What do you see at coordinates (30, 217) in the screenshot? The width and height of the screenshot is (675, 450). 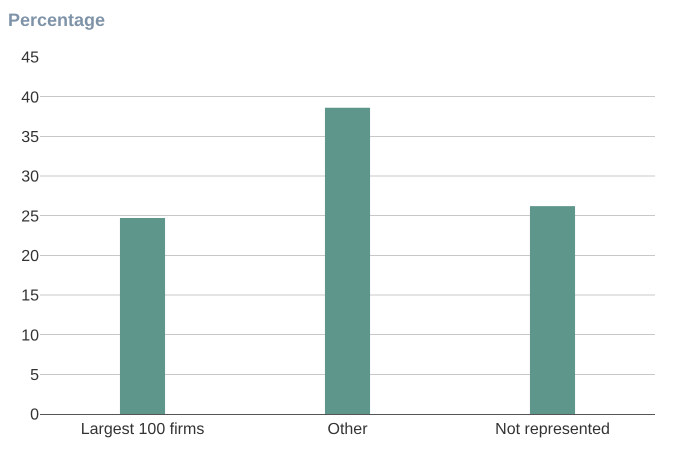 I see `y-tick-label: 25` at bounding box center [30, 217].